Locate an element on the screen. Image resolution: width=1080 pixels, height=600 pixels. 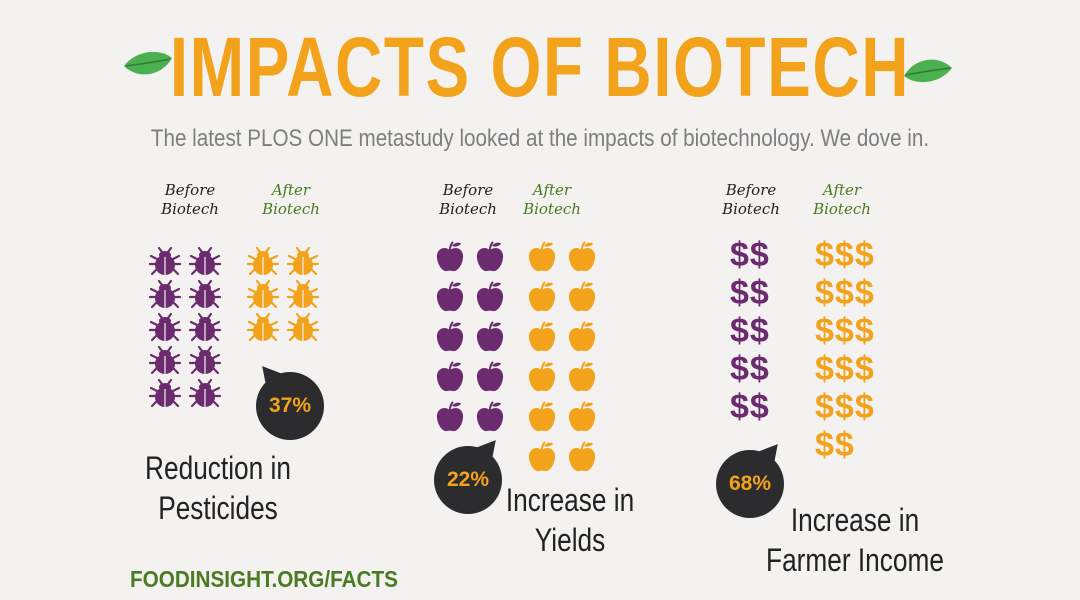
before-icon-grid: $$ $$ $$ $$ $$ is located at coordinates (765, 331).